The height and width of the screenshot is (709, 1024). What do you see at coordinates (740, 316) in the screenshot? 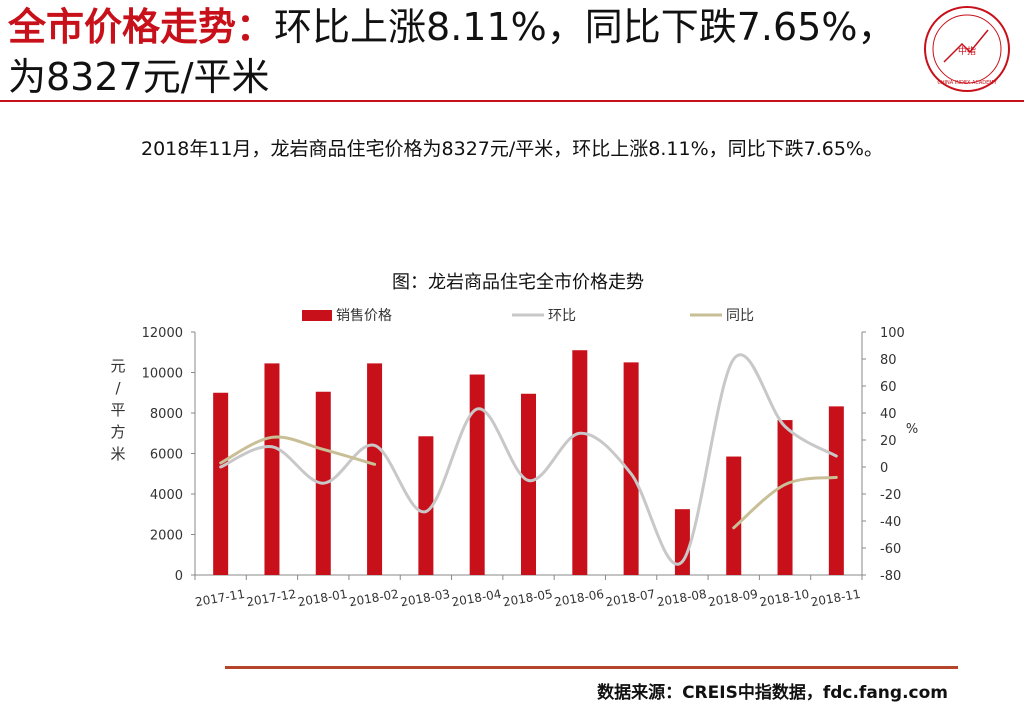
I see `legend-label-yoy: 同比` at bounding box center [740, 316].